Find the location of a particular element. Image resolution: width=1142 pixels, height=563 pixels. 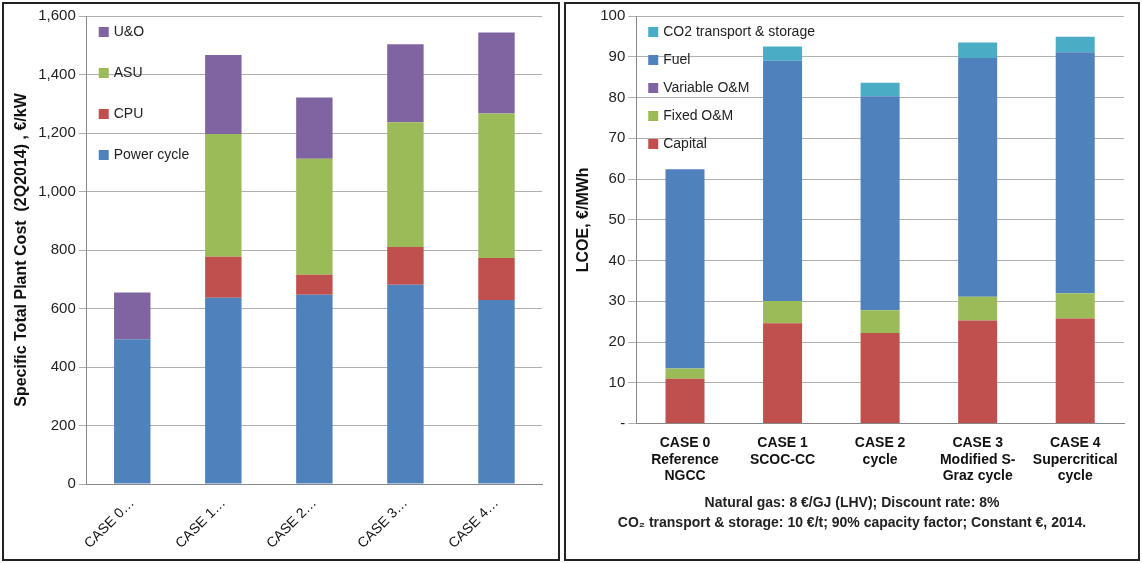

text: Natural gas: 8 €/GJ (LHV); Discount rate: 8% is located at coordinates (852, 502).